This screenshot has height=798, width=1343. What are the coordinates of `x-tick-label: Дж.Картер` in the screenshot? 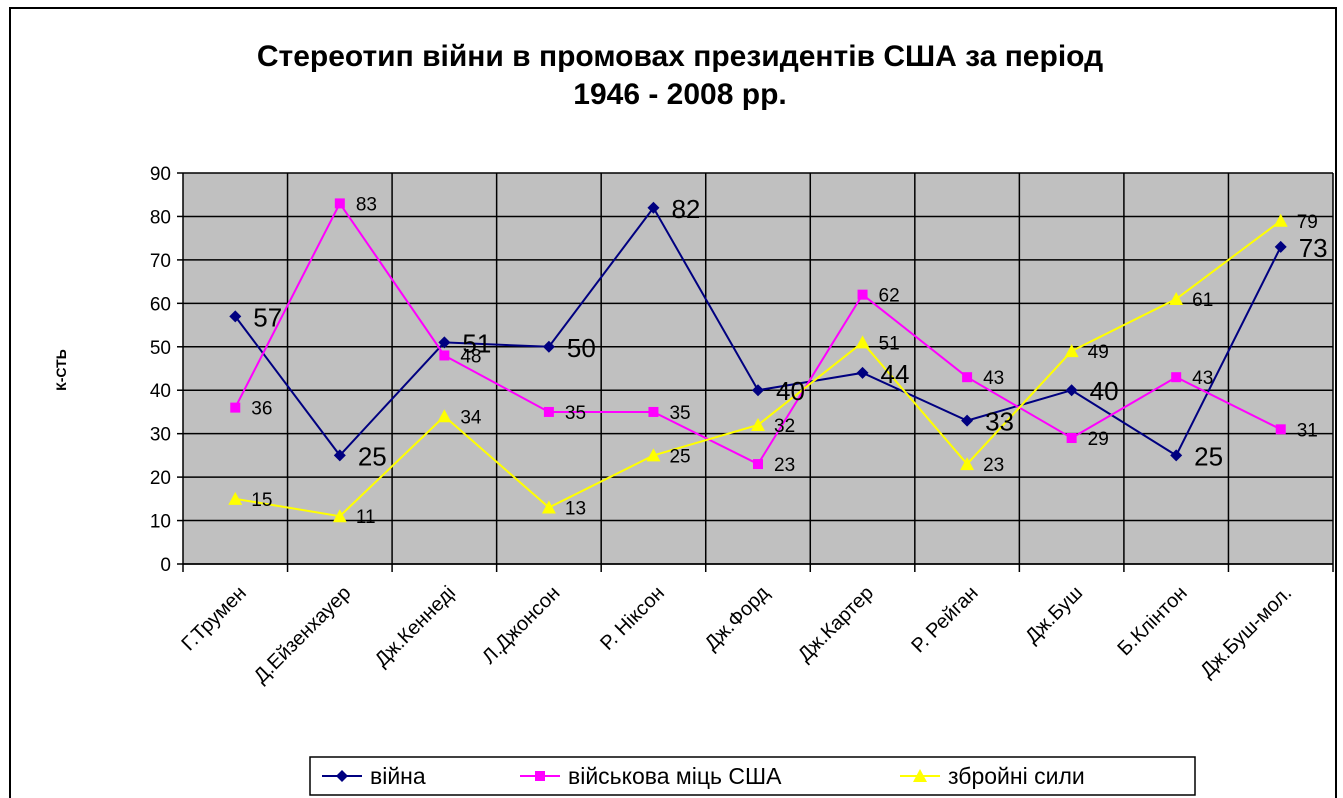 It's located at (836, 624).